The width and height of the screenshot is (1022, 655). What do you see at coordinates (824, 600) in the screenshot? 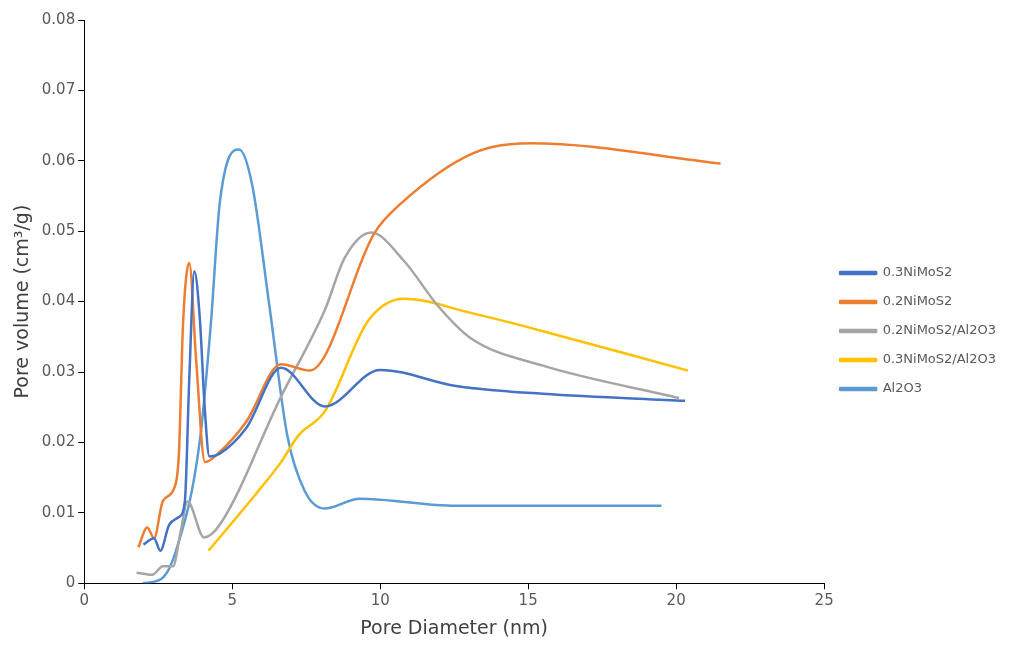
I see `x-tick-label: 25` at bounding box center [824, 600].